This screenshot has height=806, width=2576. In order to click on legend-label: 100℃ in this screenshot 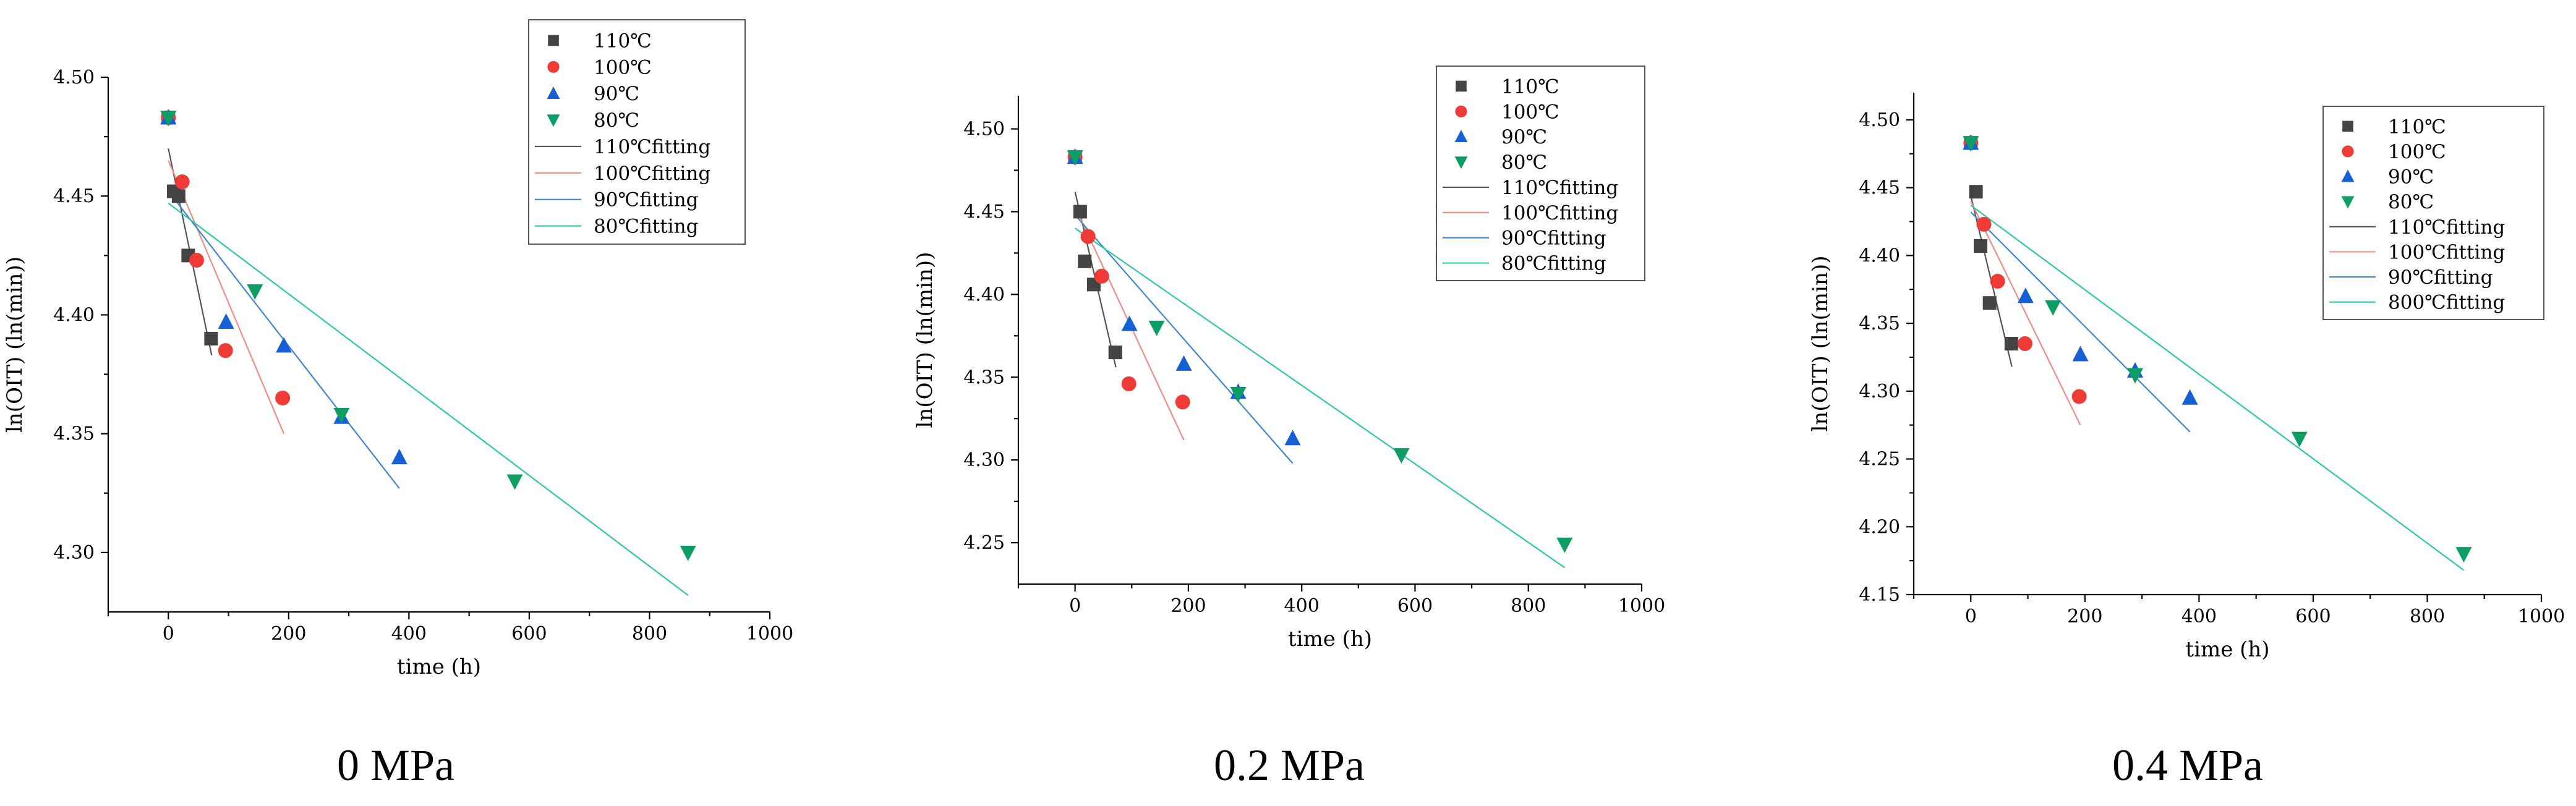, I will do `click(623, 67)`.